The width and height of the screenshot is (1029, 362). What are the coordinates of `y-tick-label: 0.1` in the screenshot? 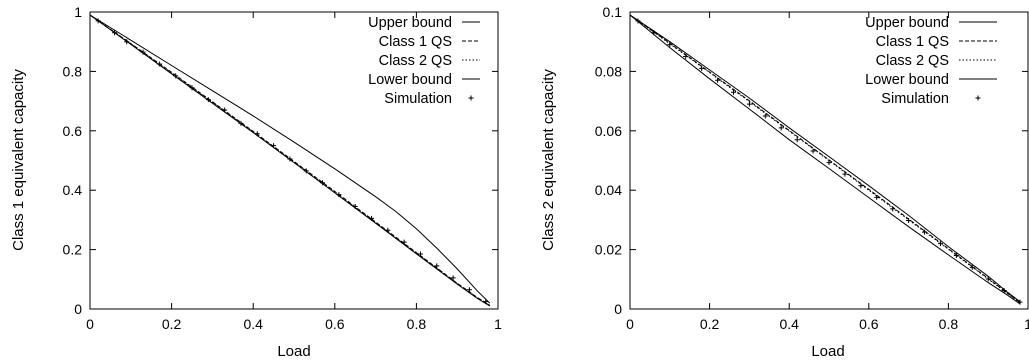 It's located at (613, 12).